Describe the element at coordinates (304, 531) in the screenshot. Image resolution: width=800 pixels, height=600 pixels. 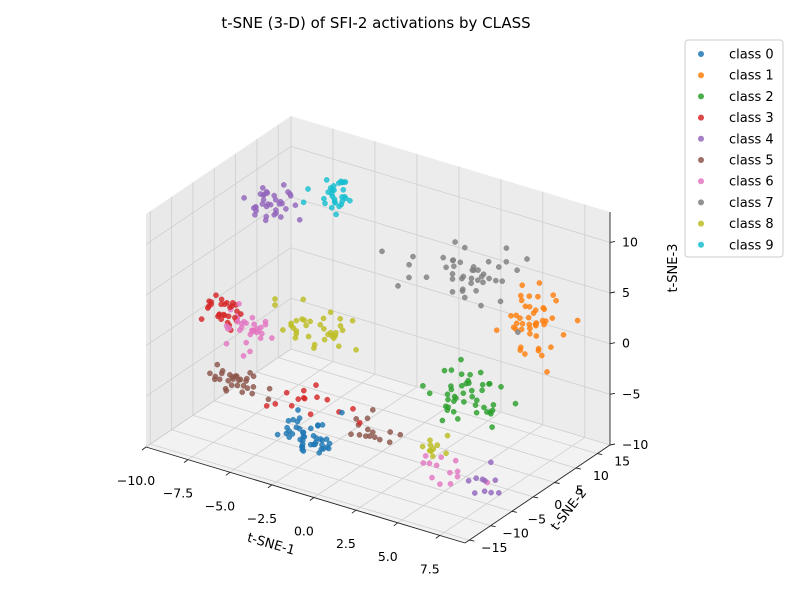
I see `x-tick-label: 0.0` at that location.